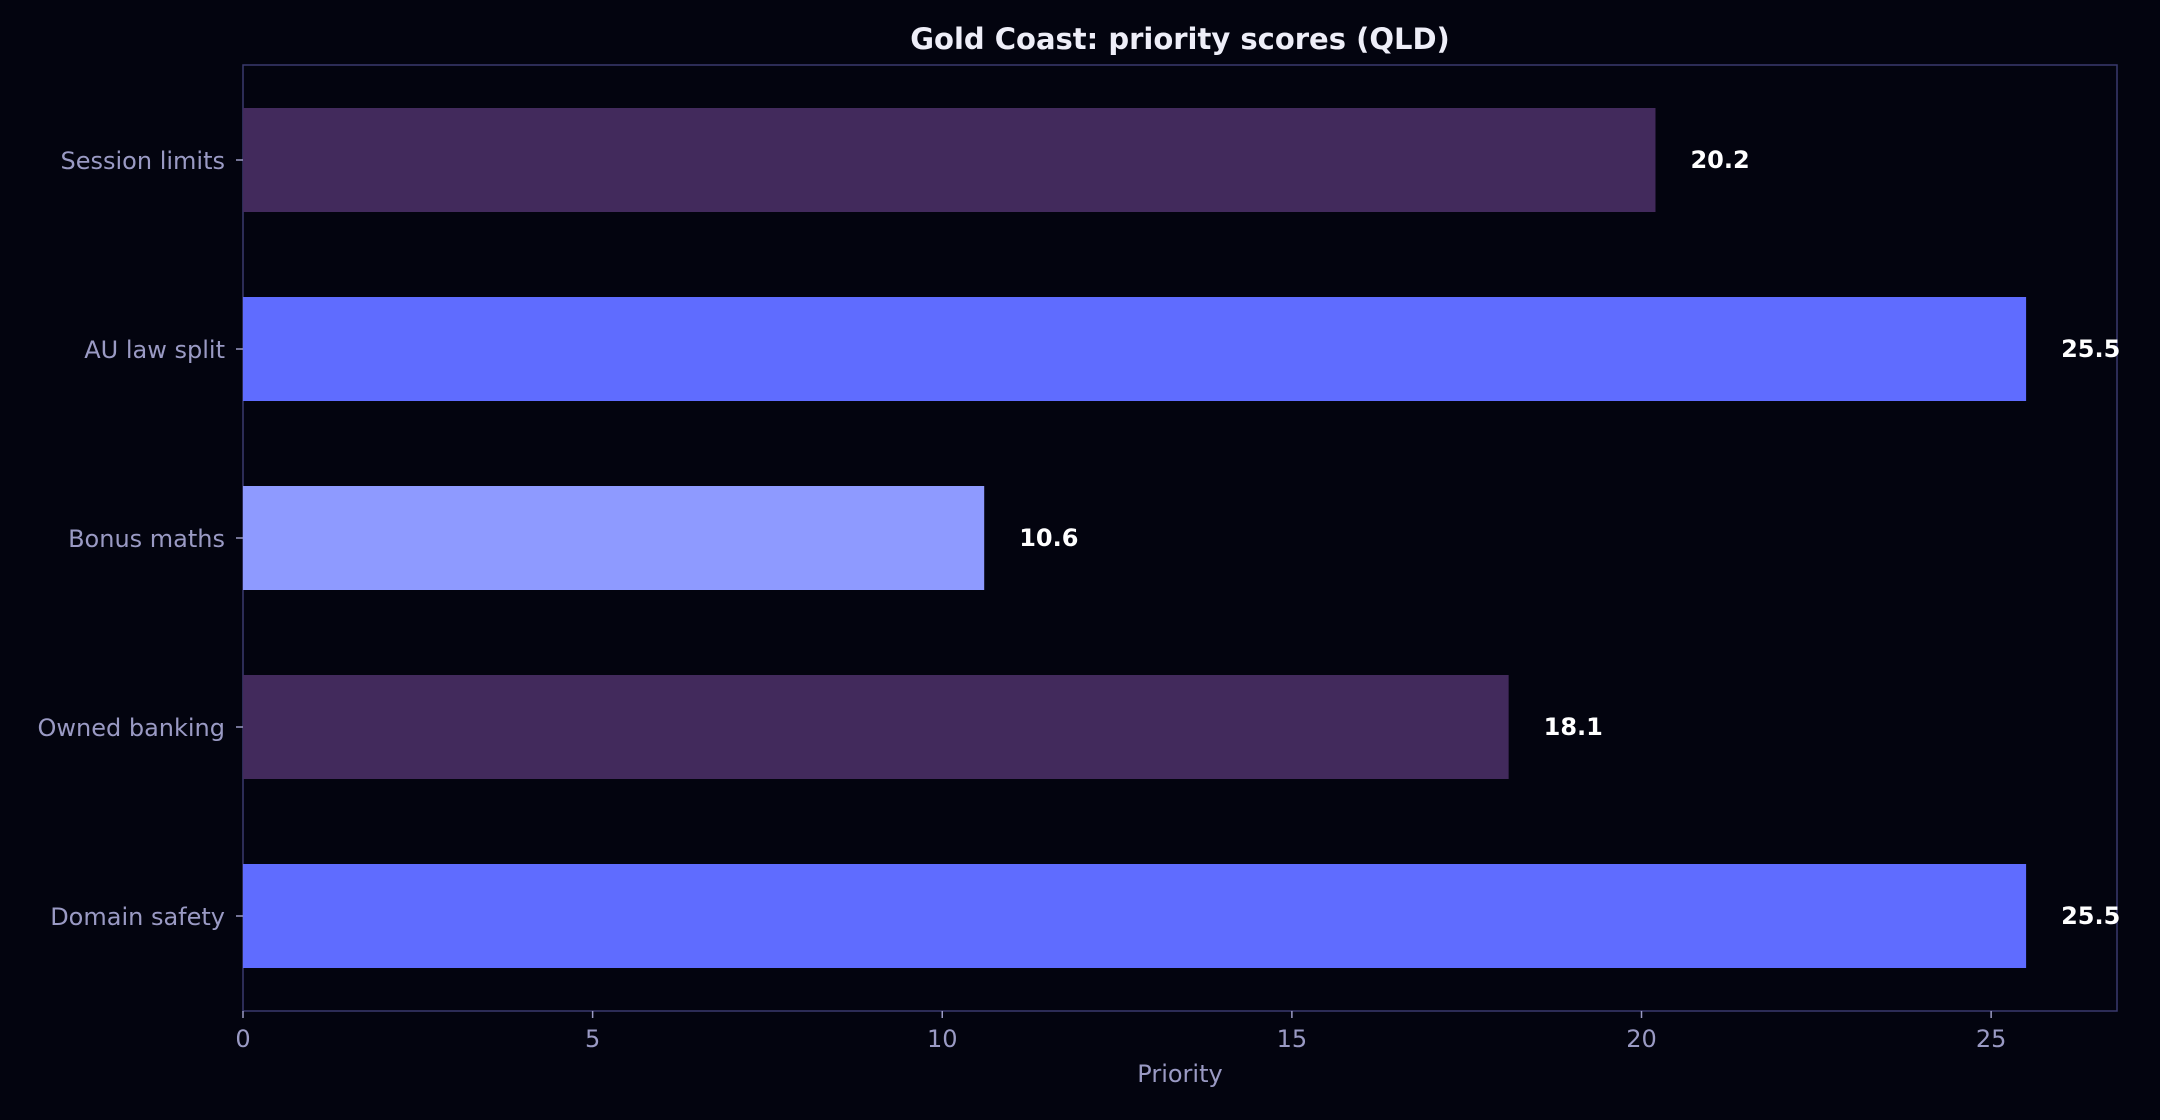 The image size is (2160, 1120). Describe the element at coordinates (1719, 160) in the screenshot. I see `bar-value-label: 20.2` at that location.